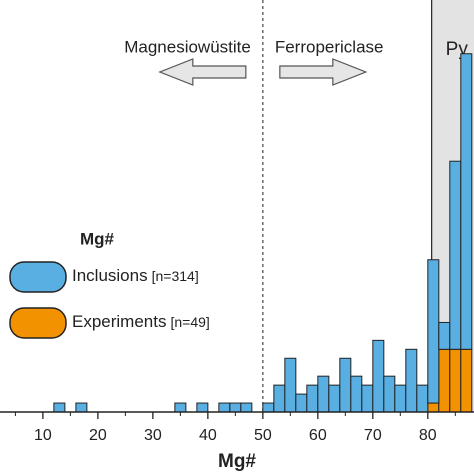 The width and height of the screenshot is (474, 474). I want to click on legend-label: Inclusions [n=314], so click(135, 275).